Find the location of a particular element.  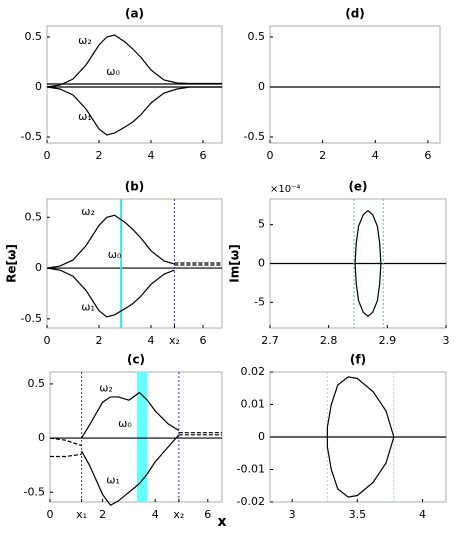

x-axis-label: x is located at coordinates (221, 522).